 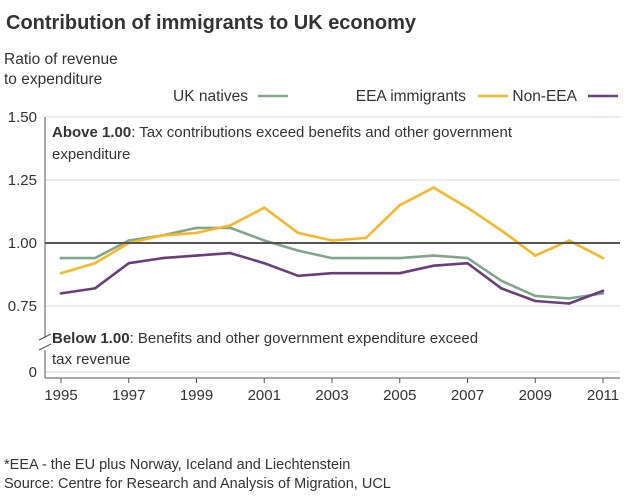 I want to click on y-tick-label: 1.25, so click(x=22, y=180).